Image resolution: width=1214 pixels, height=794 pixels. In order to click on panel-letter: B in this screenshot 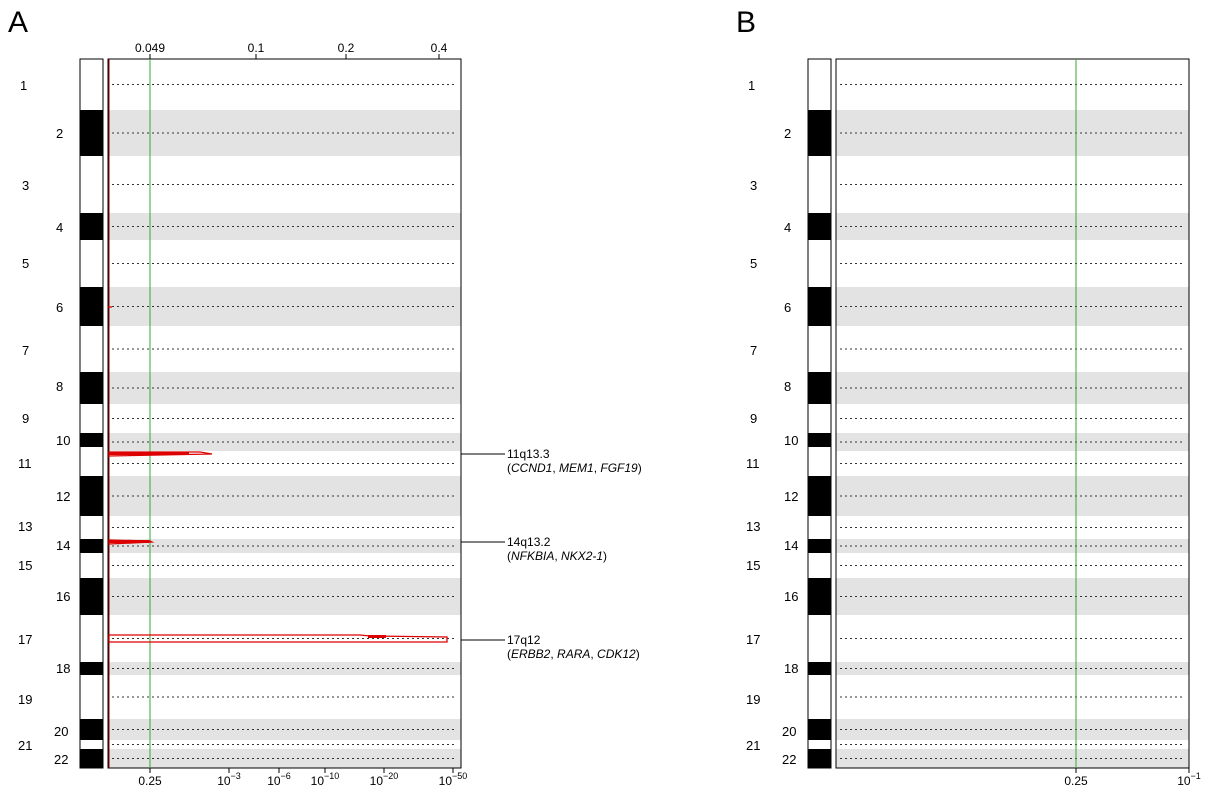, I will do `click(746, 22)`.